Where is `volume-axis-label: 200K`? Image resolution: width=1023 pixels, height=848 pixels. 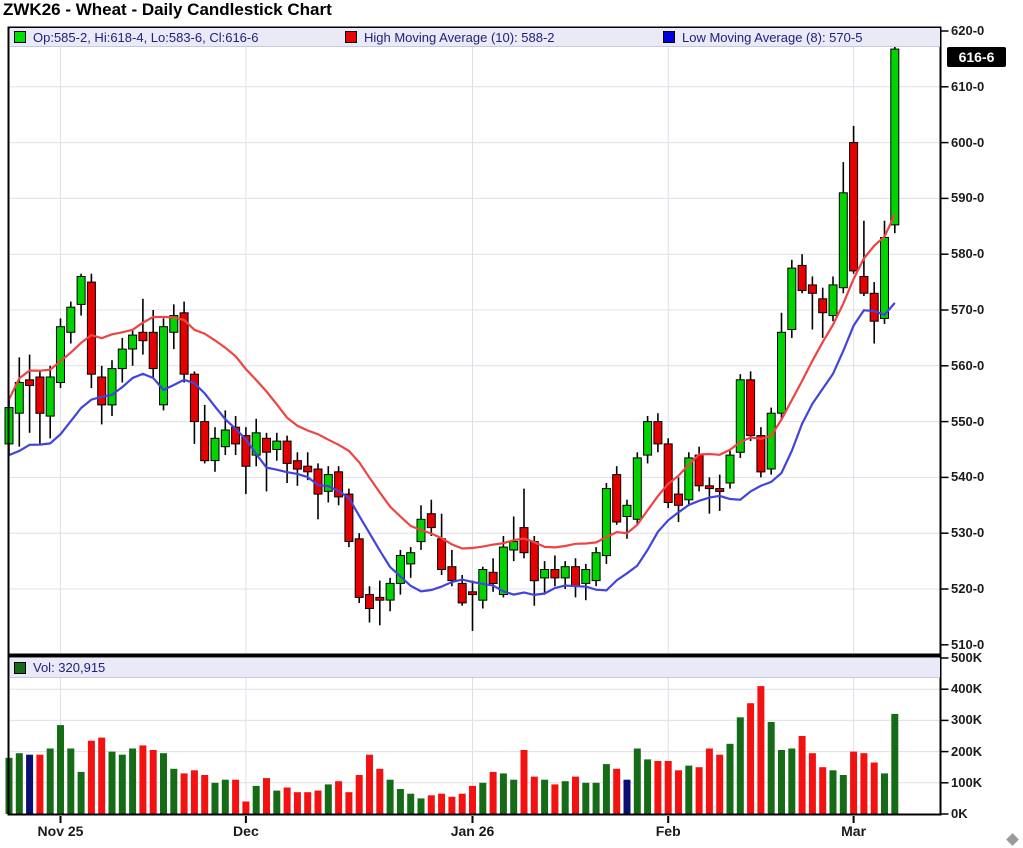
volume-axis-label: 200K is located at coordinates (967, 751).